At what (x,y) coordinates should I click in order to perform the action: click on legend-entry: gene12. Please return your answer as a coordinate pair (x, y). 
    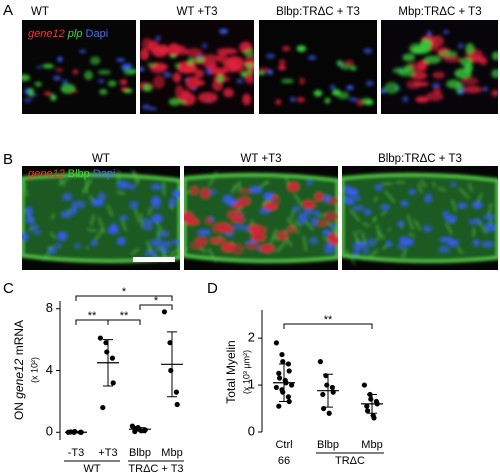
    Looking at the image, I should click on (46, 34).